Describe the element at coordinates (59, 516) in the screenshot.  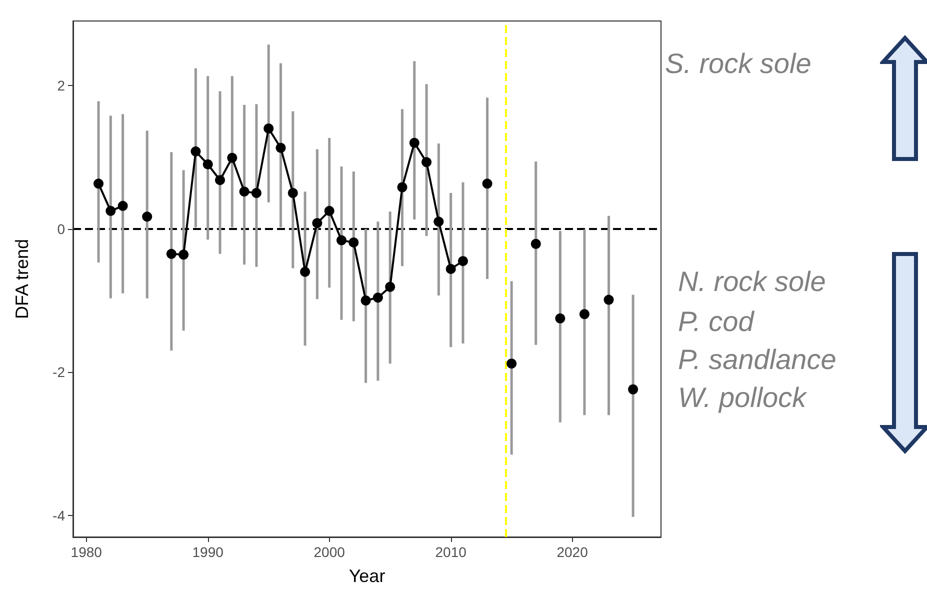
I see `y-tick-label: -4` at that location.